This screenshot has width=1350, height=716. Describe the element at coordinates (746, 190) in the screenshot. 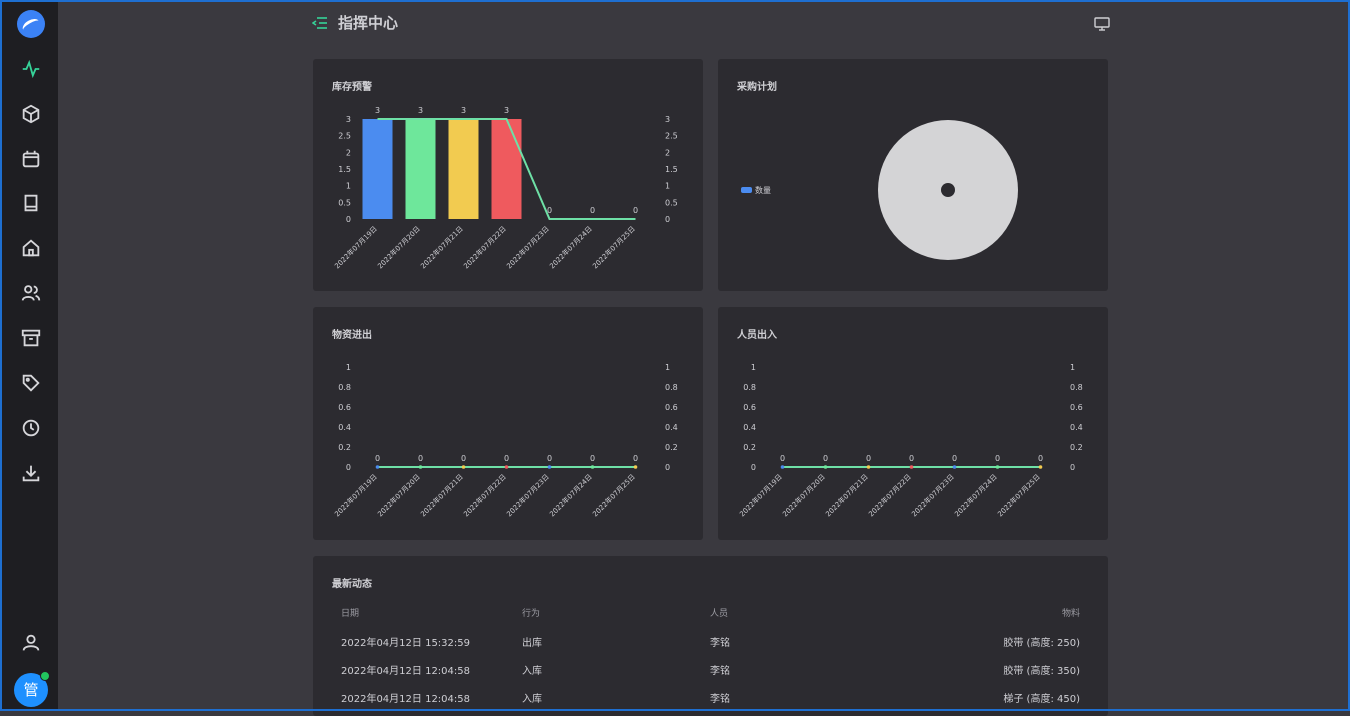

I see `legend-swatch` at that location.